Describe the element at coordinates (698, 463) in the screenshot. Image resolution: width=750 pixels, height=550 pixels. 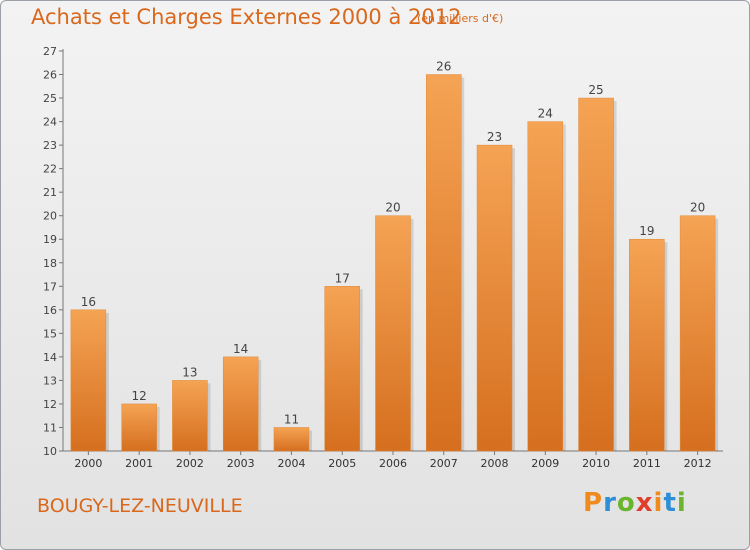
I see `x-tick-label: 2012` at that location.